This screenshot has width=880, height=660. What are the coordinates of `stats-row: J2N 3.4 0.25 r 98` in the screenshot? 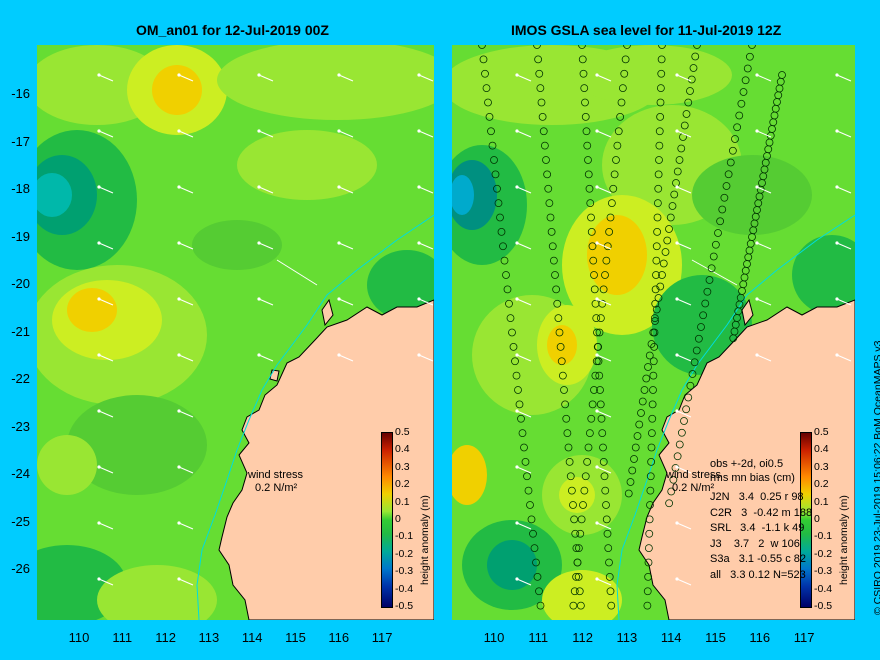 It's located at (757, 497).